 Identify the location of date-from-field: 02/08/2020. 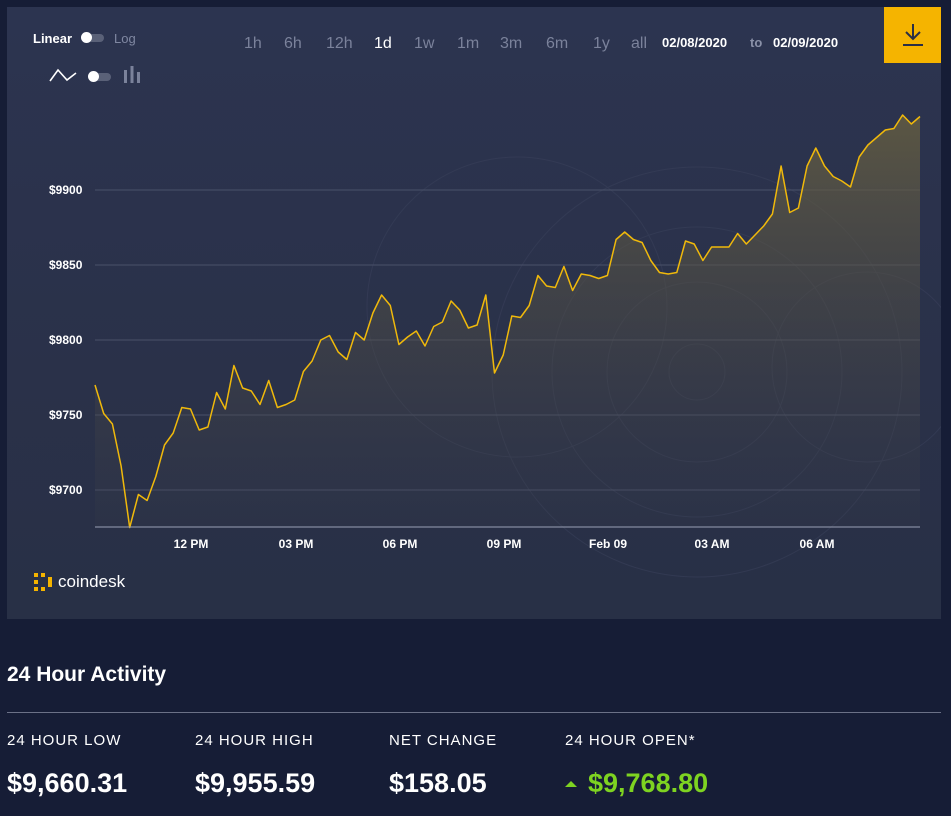
(695, 42).